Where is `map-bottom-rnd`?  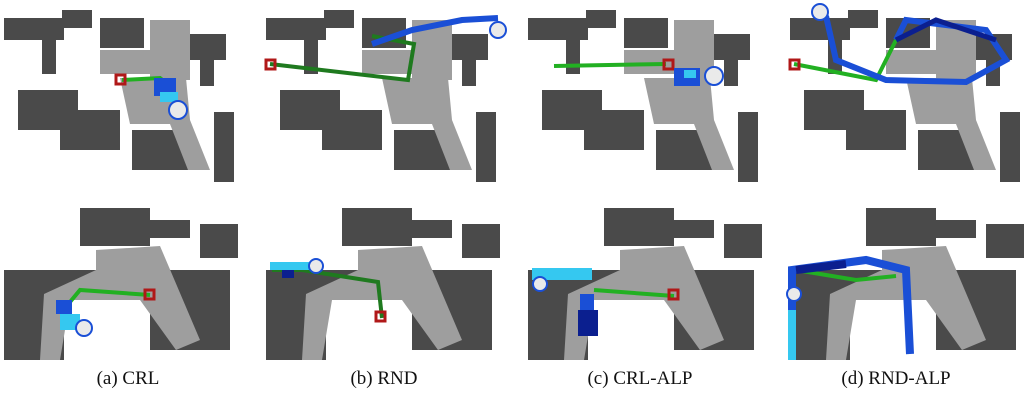 map-bottom-rnd is located at coordinates (386, 285).